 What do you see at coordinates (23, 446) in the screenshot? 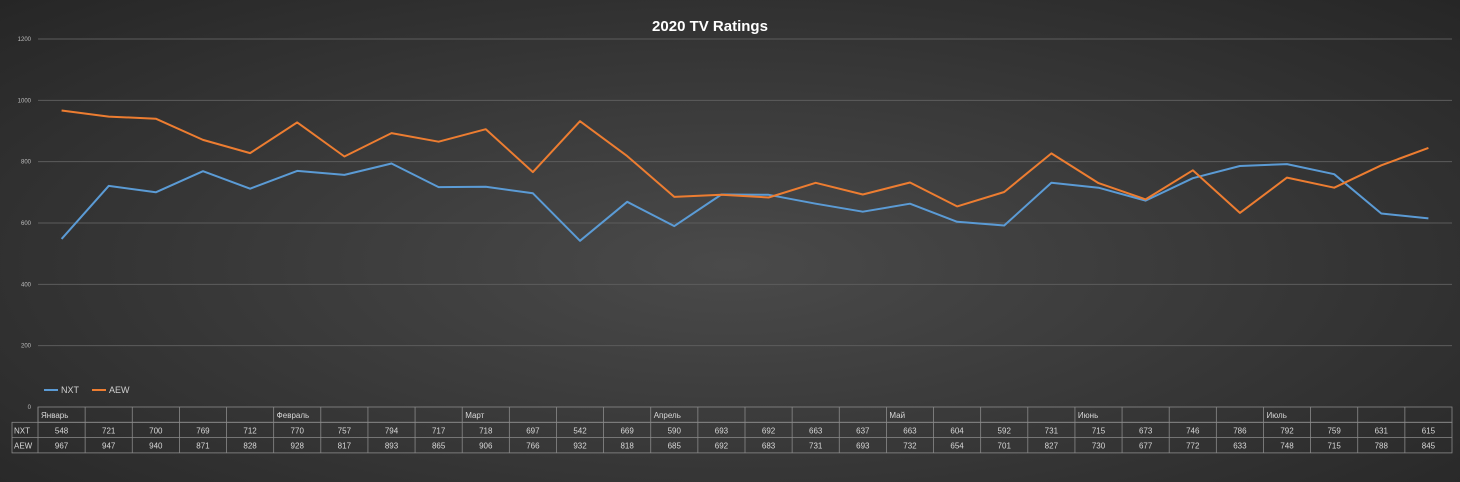
I see `table-series-name: AEW` at bounding box center [23, 446].